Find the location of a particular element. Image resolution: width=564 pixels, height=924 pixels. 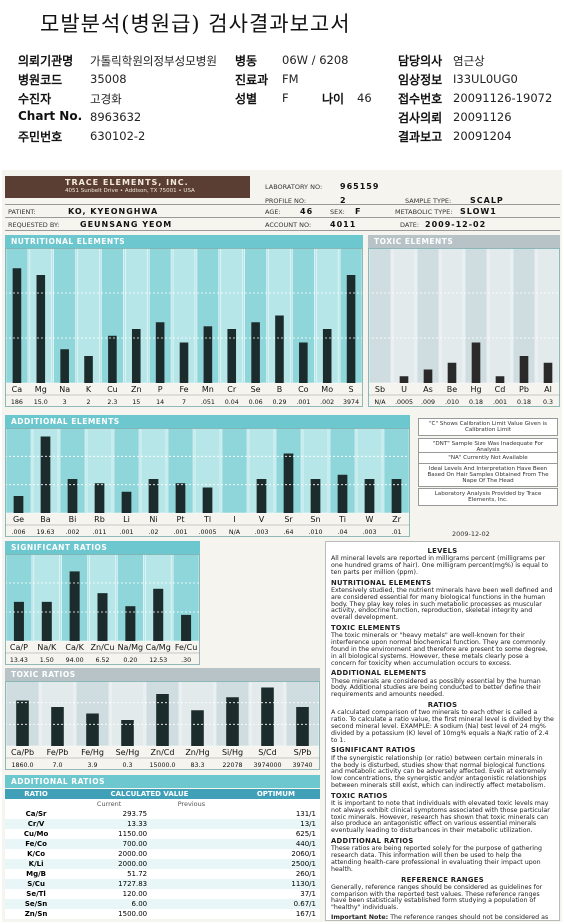

element-label: K is located at coordinates (89, 389).